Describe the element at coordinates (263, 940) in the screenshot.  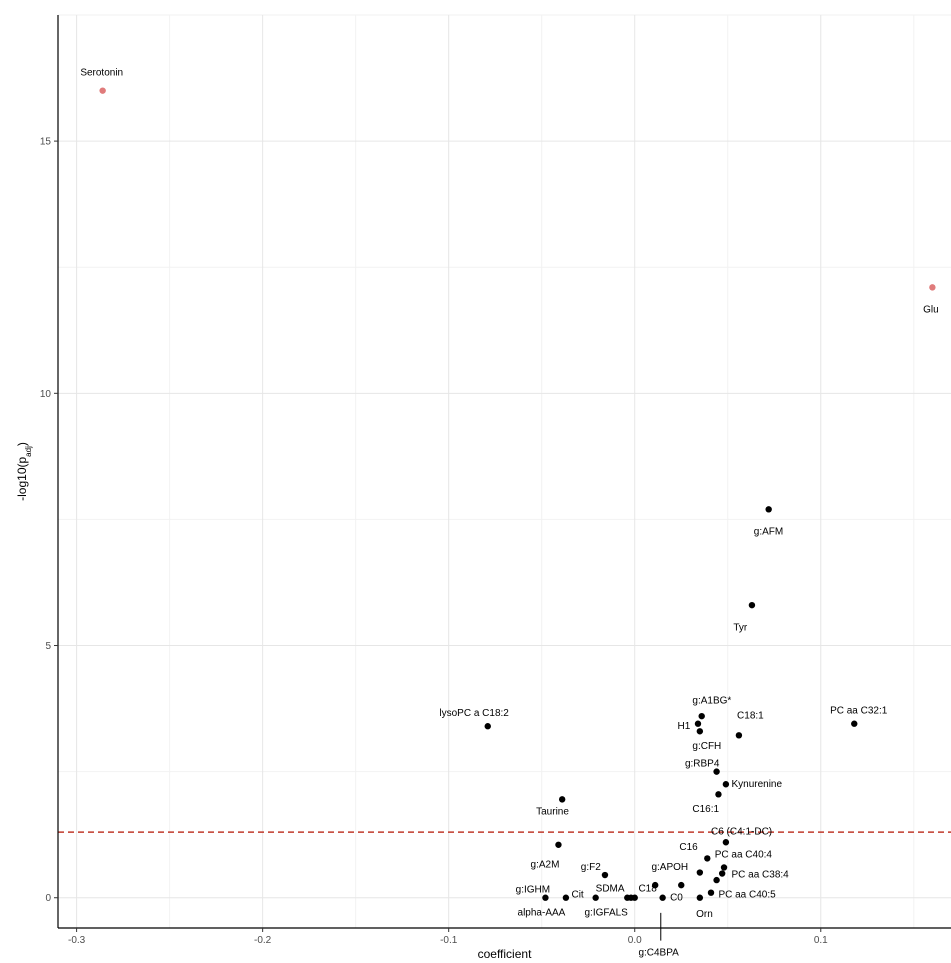
I see `x-tick-label: -0.2` at that location.